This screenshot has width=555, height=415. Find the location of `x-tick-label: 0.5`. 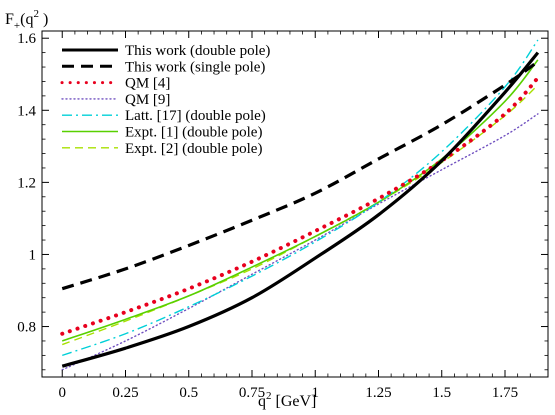

x-tick-label: 0.5 is located at coordinates (188, 393).